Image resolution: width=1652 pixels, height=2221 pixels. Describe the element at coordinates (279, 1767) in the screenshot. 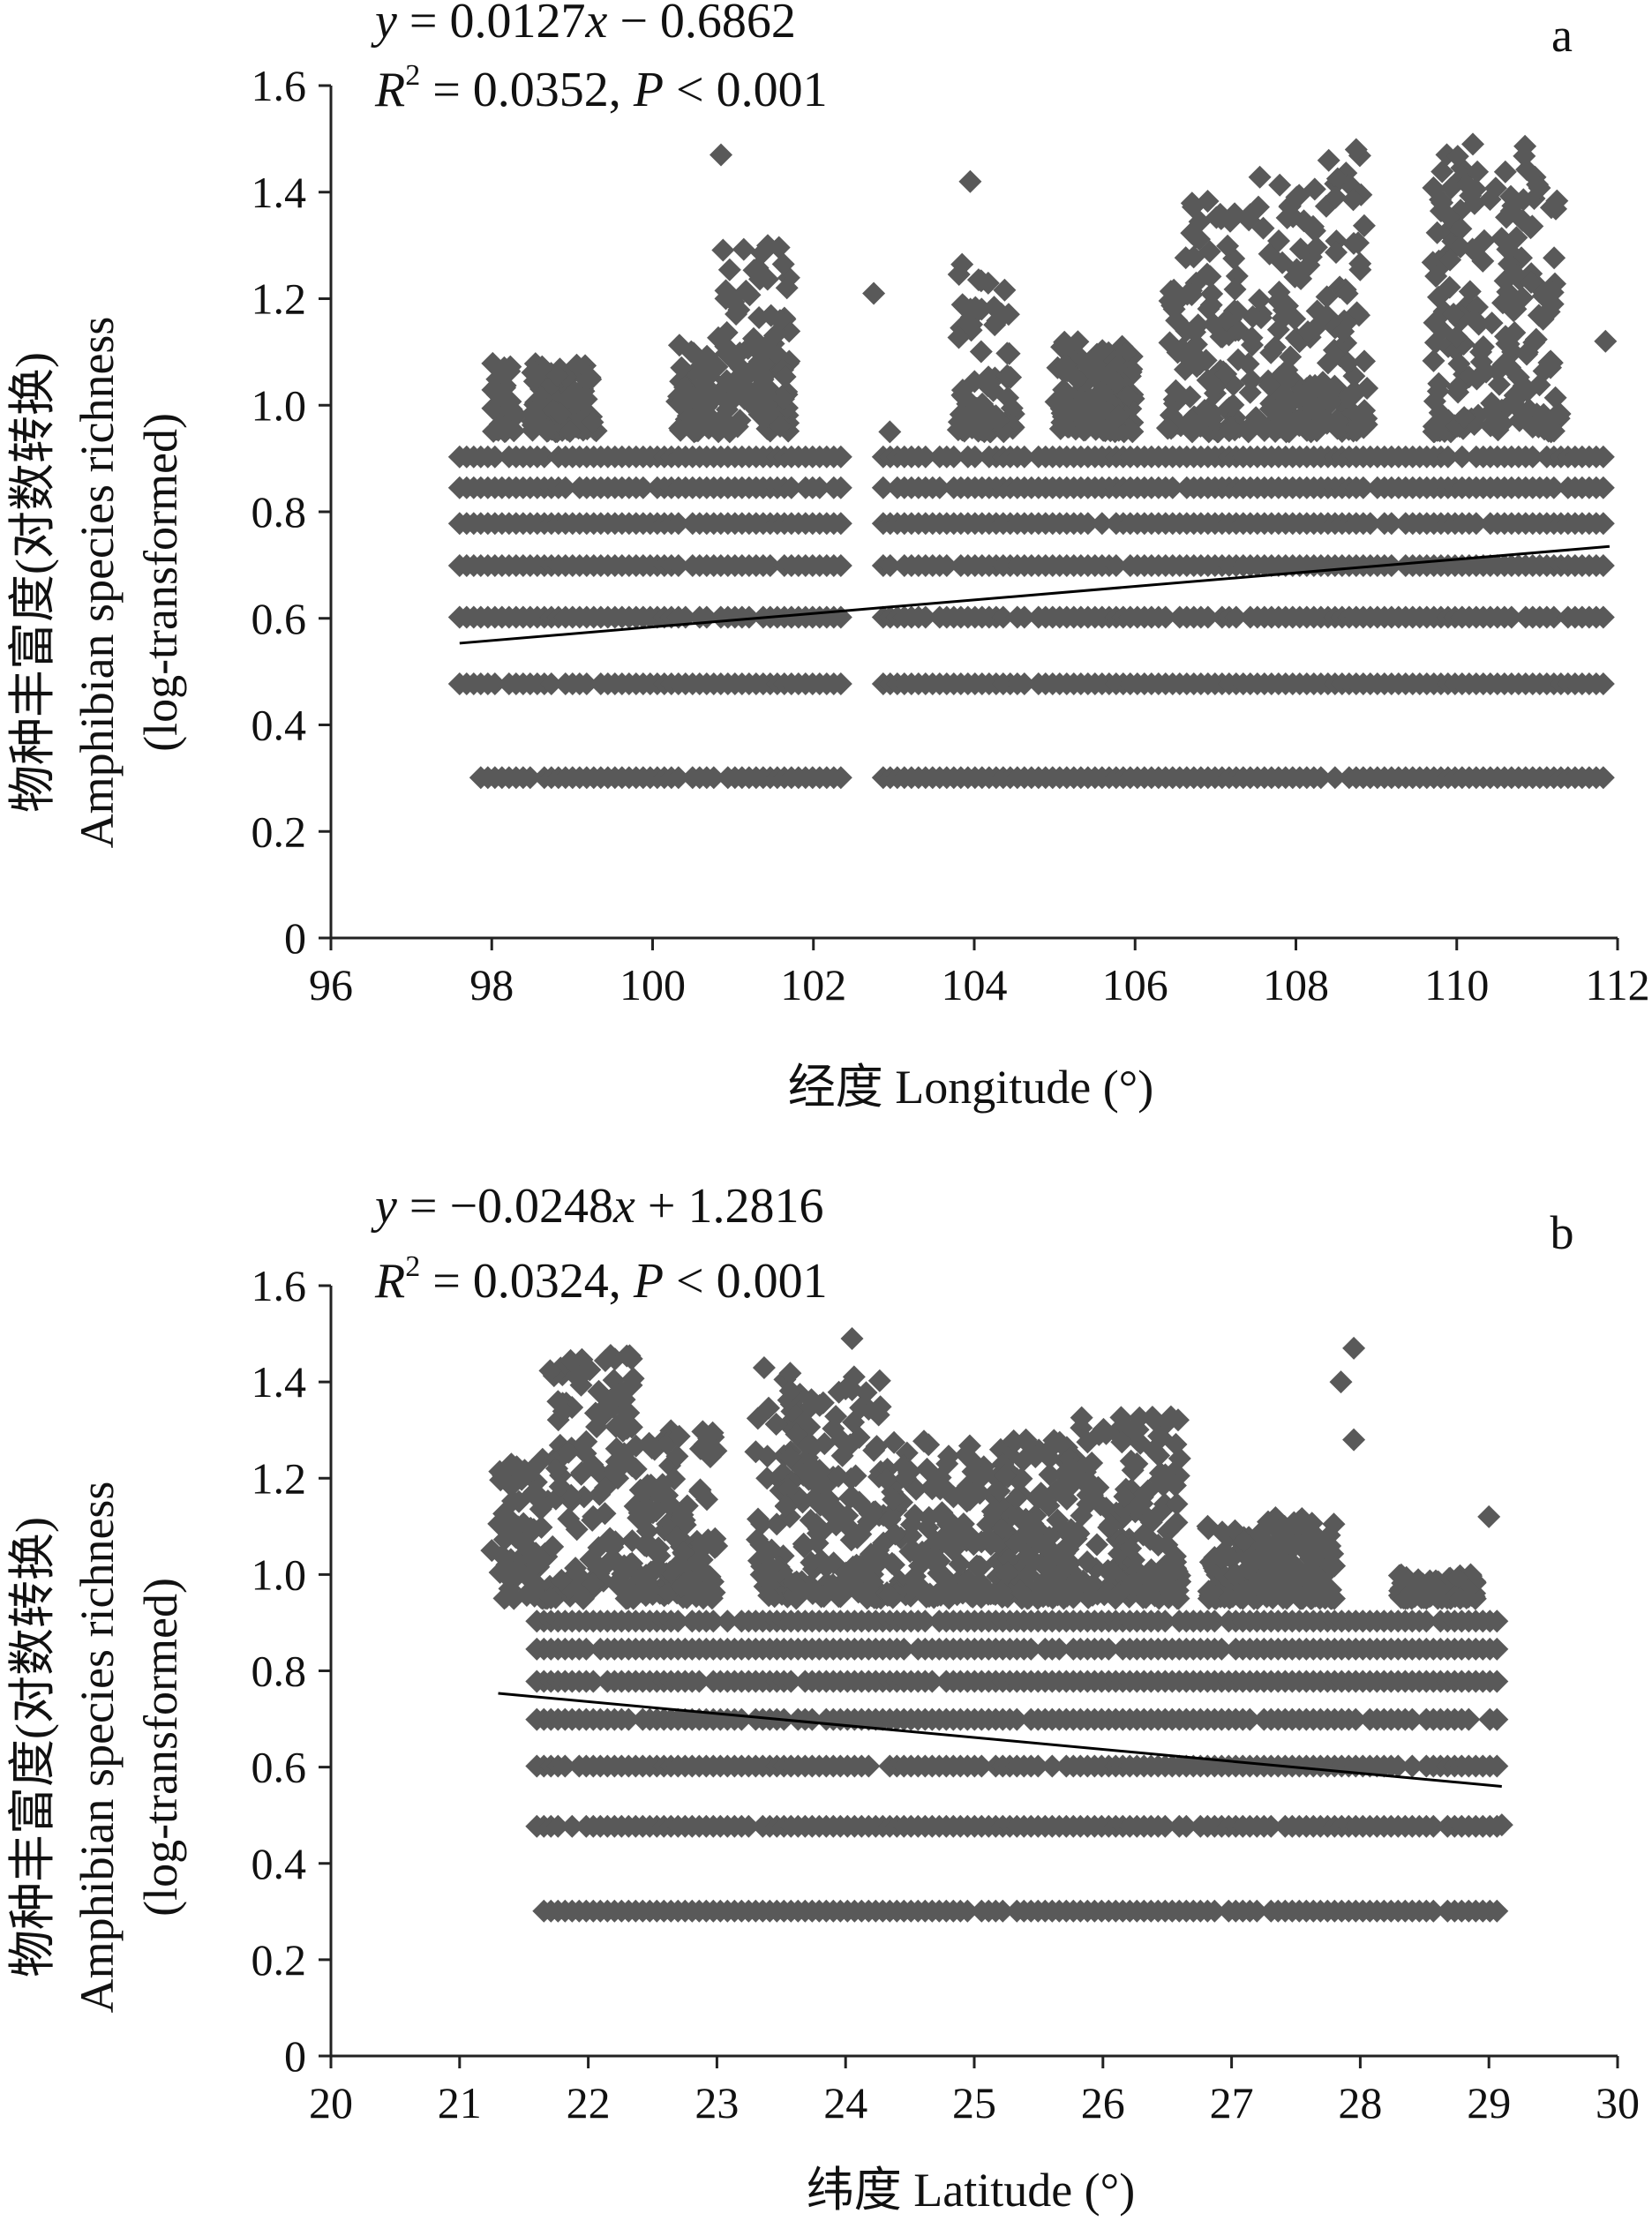

I see `y-tick-label: 0.6` at that location.